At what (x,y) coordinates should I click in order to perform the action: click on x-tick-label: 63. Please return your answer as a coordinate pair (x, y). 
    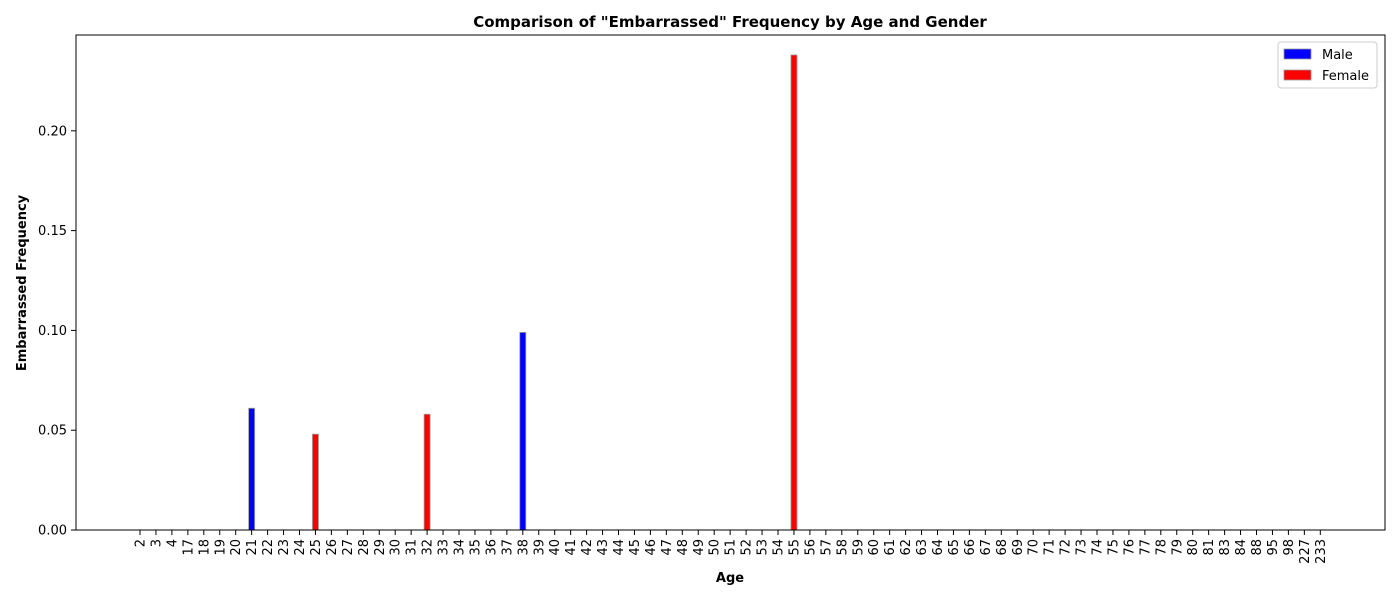
    Looking at the image, I should click on (922, 547).